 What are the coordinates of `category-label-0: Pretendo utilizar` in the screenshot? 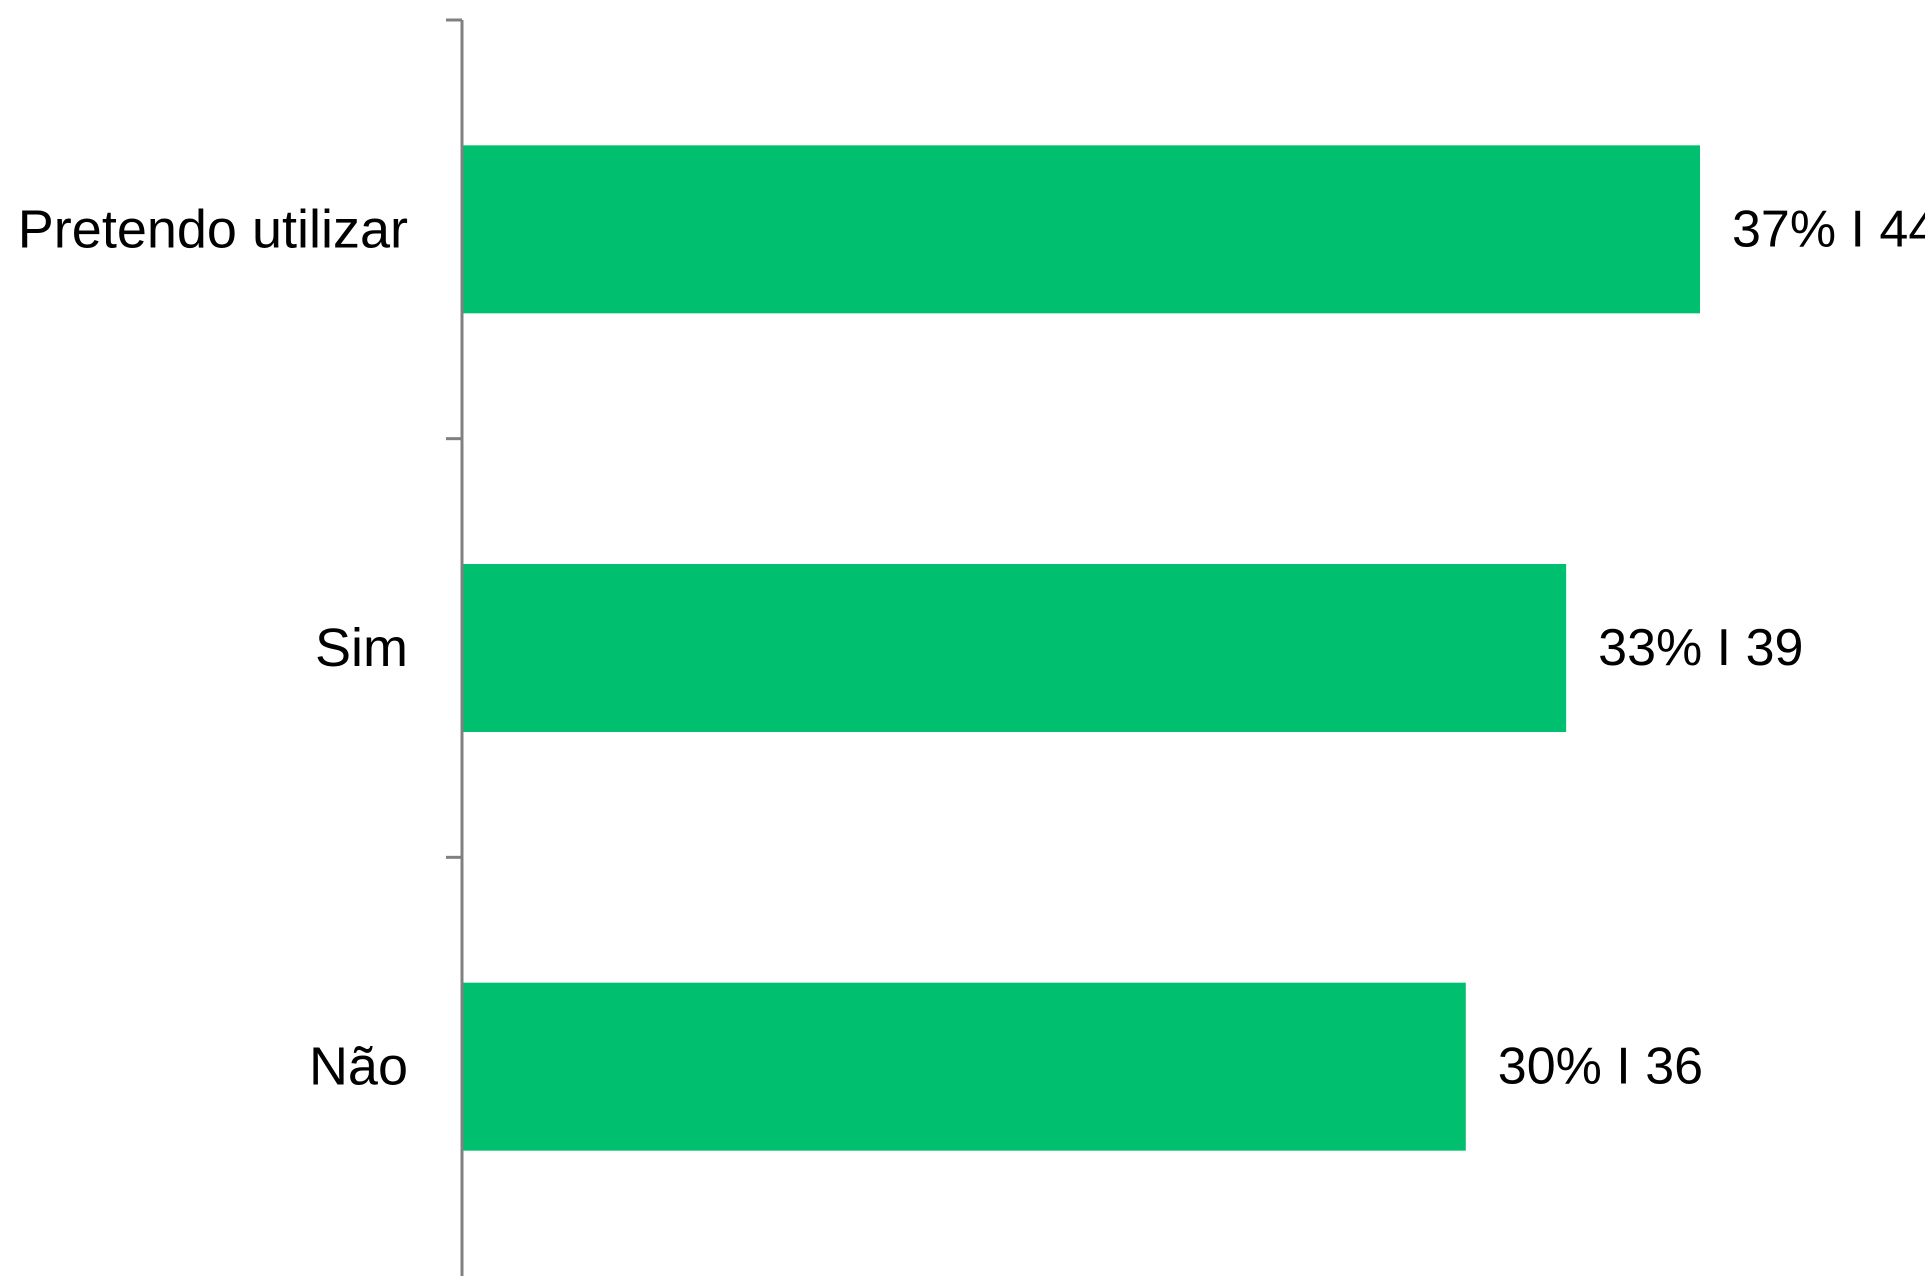 It's located at (213, 229).